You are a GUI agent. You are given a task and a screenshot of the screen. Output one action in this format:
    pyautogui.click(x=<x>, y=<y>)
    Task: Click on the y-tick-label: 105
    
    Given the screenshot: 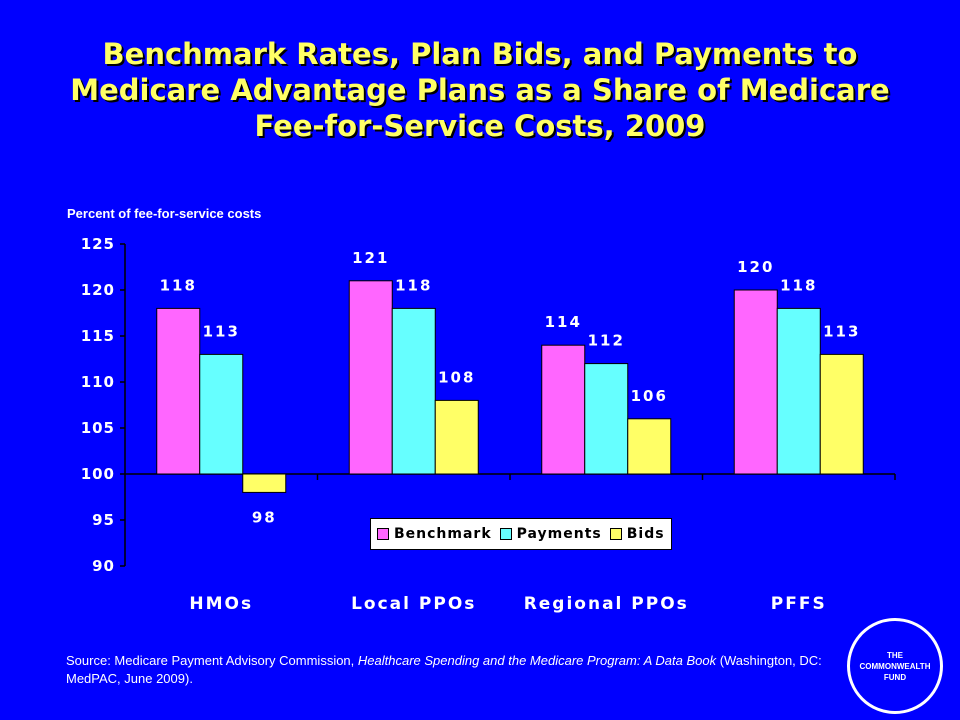 What is the action you would take?
    pyautogui.click(x=98, y=428)
    